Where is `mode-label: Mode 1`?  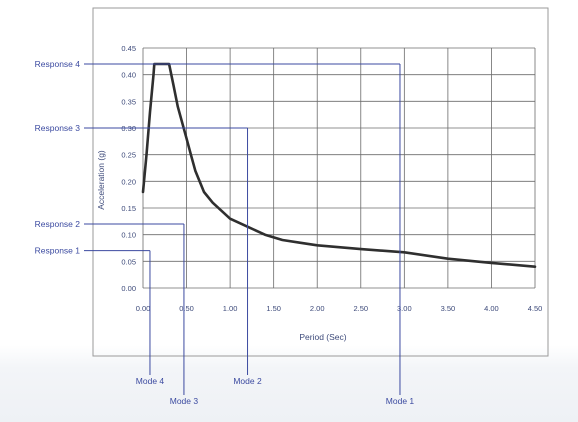
mode-label: Mode 1 is located at coordinates (400, 401).